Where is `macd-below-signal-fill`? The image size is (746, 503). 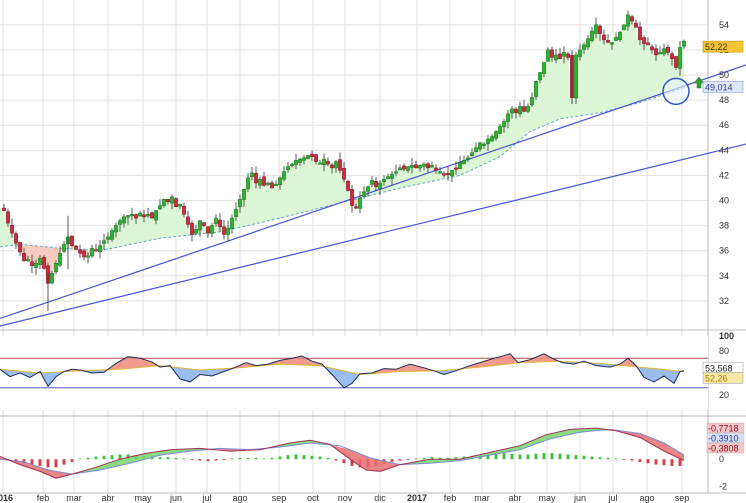 macd-below-signal-fill is located at coordinates (390, 466).